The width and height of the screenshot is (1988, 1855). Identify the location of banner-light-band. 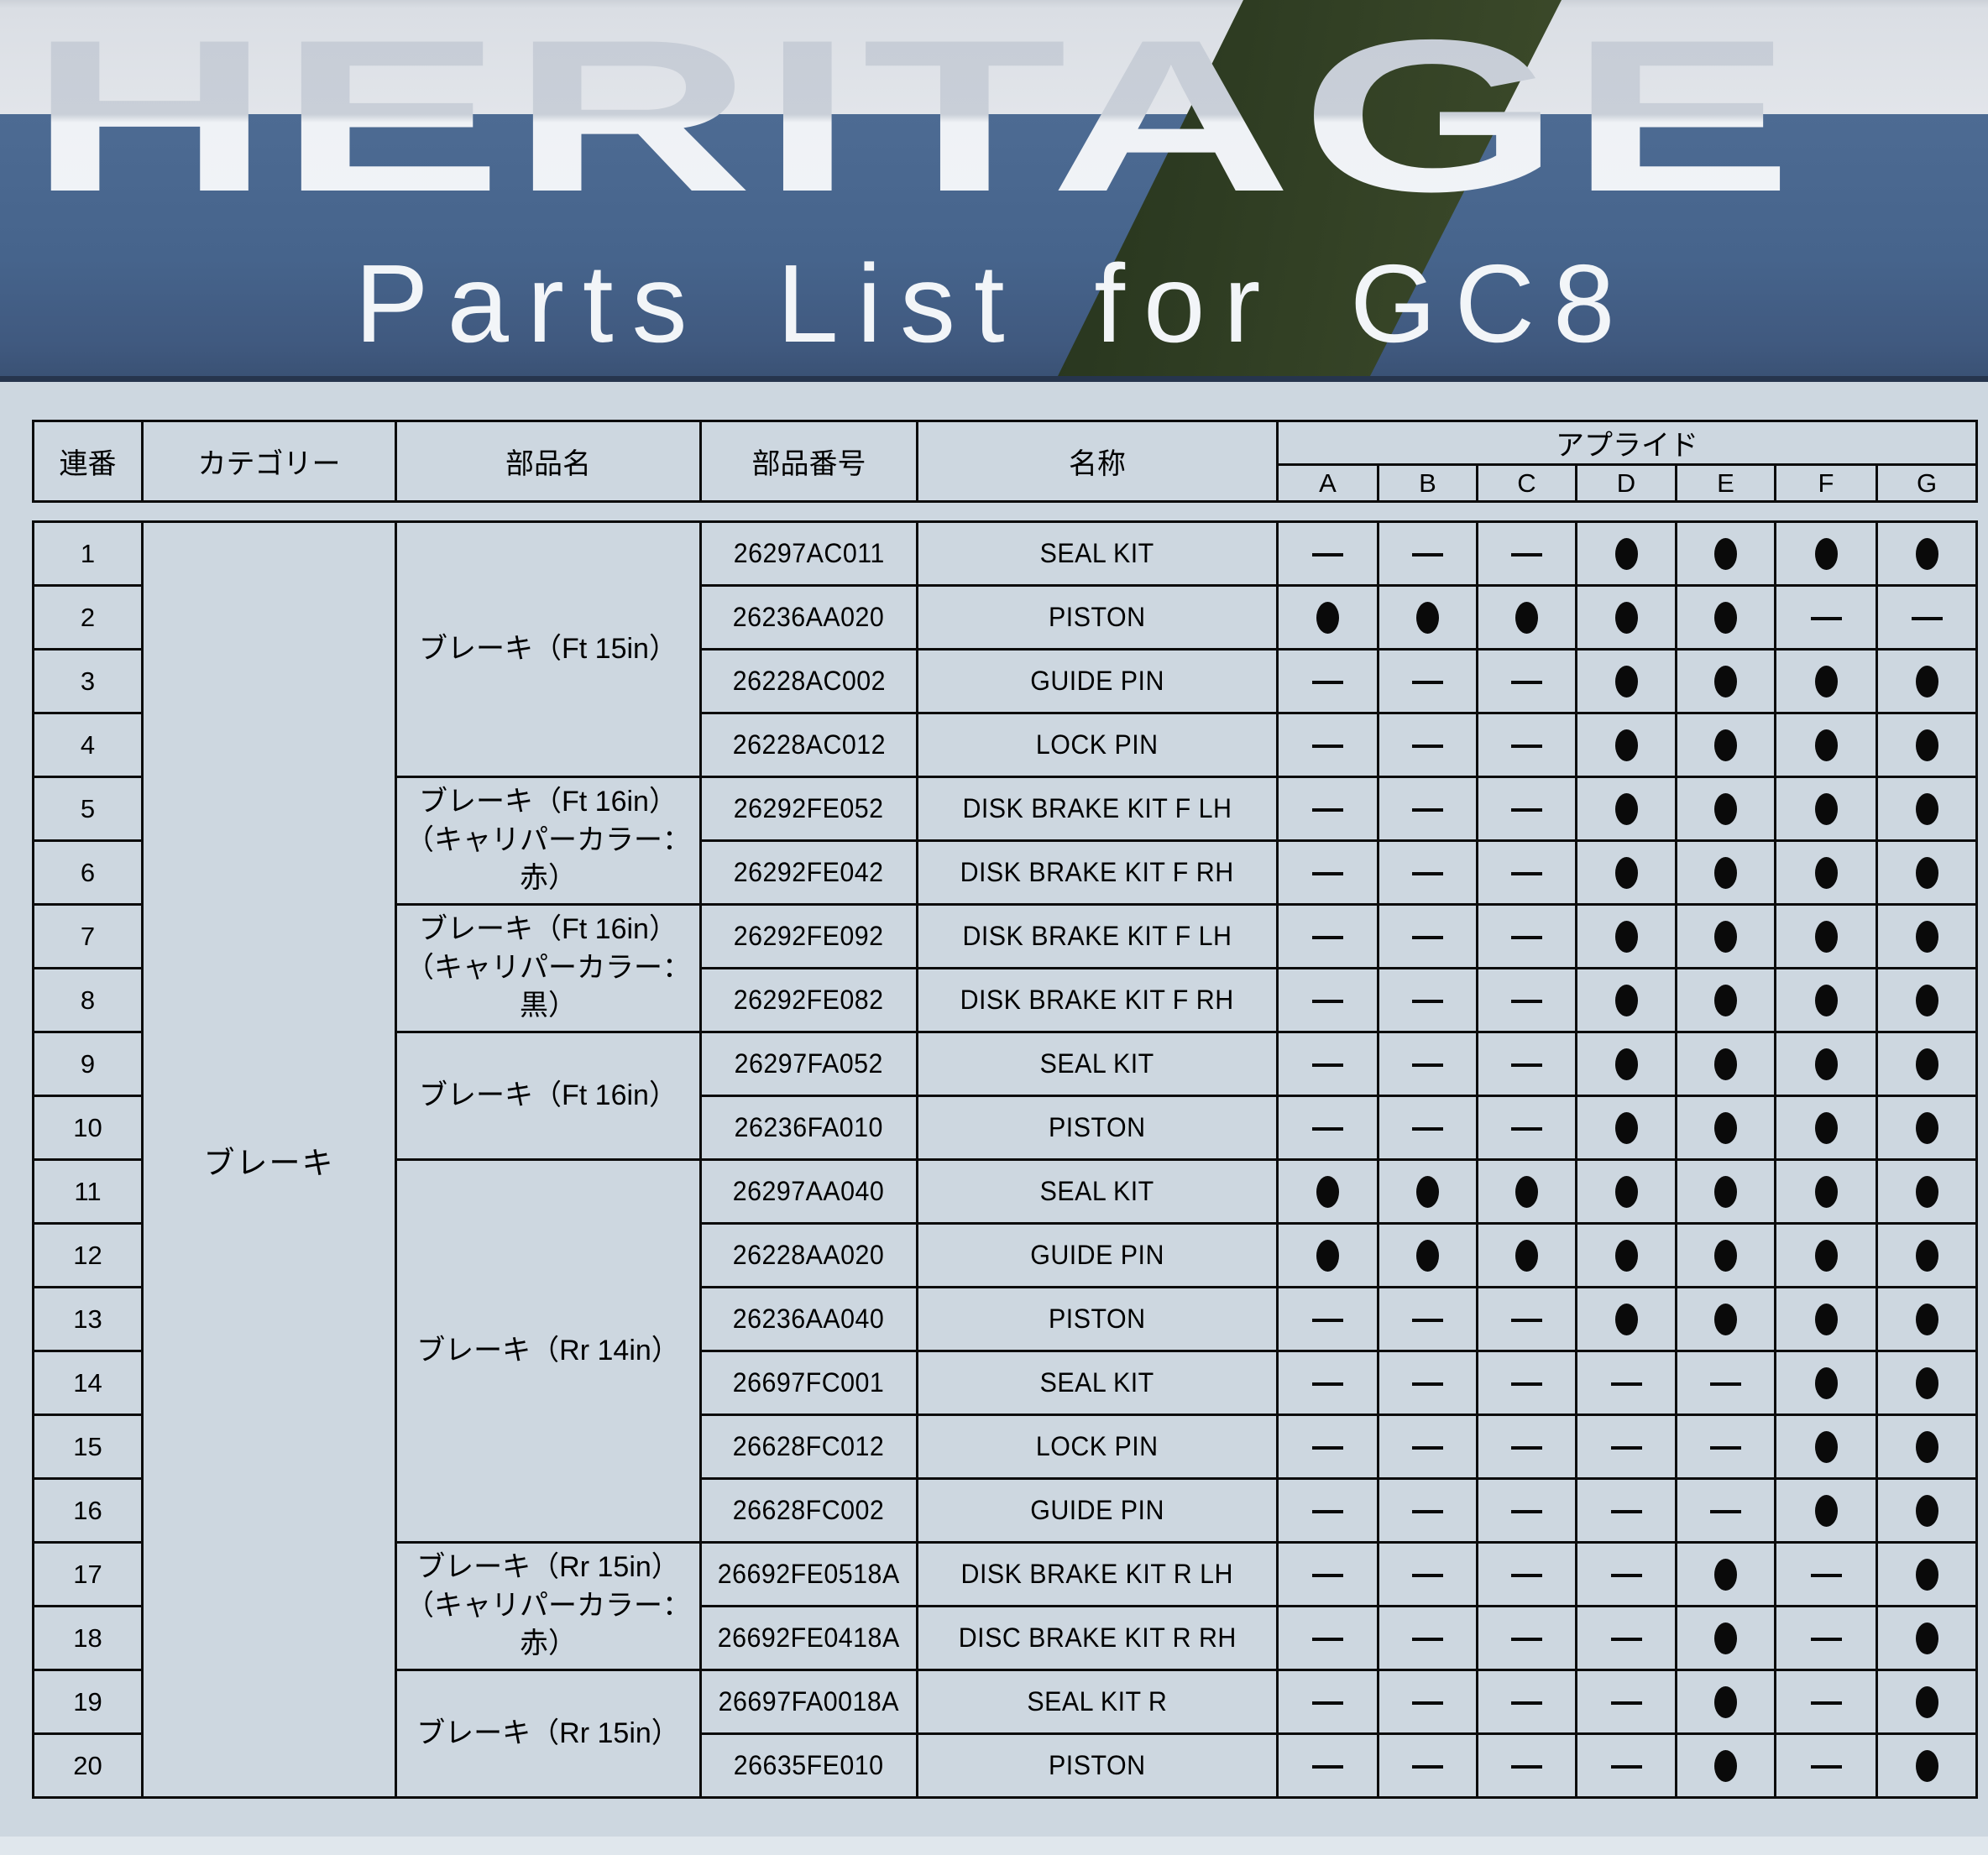
(994, 57).